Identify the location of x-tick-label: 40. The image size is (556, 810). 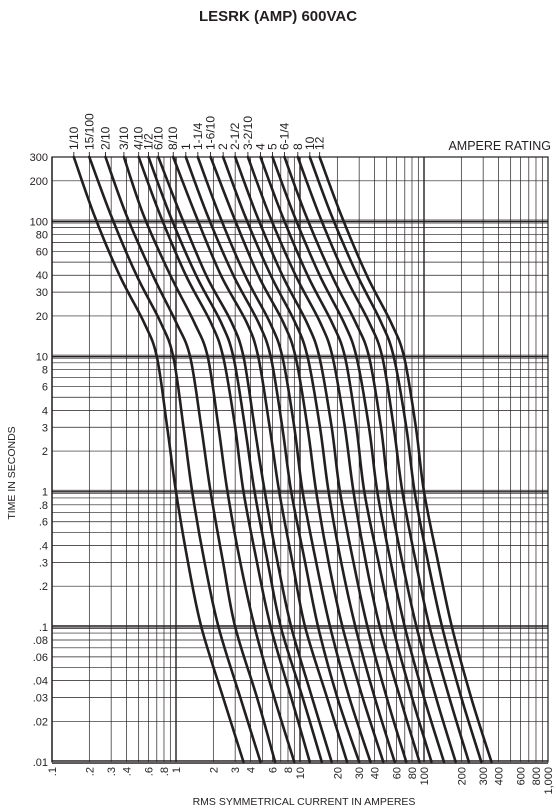
(376, 773).